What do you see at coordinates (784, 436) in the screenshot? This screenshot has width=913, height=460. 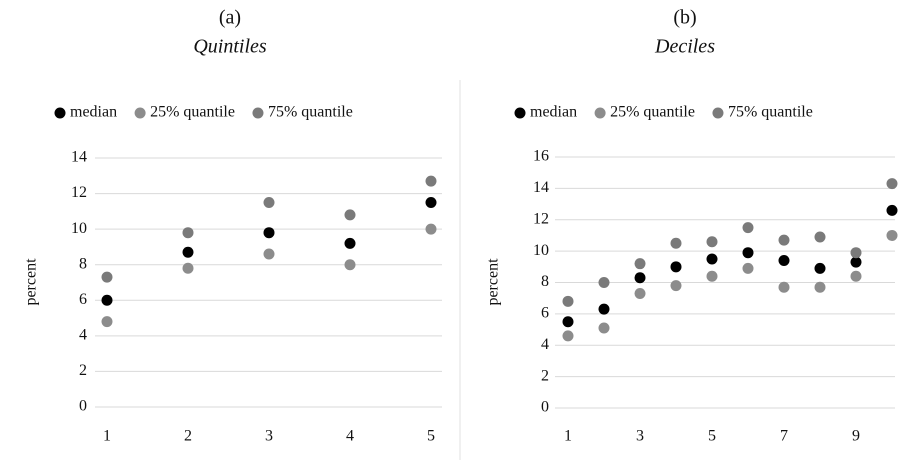 I see `x-tick-label: 7` at bounding box center [784, 436].